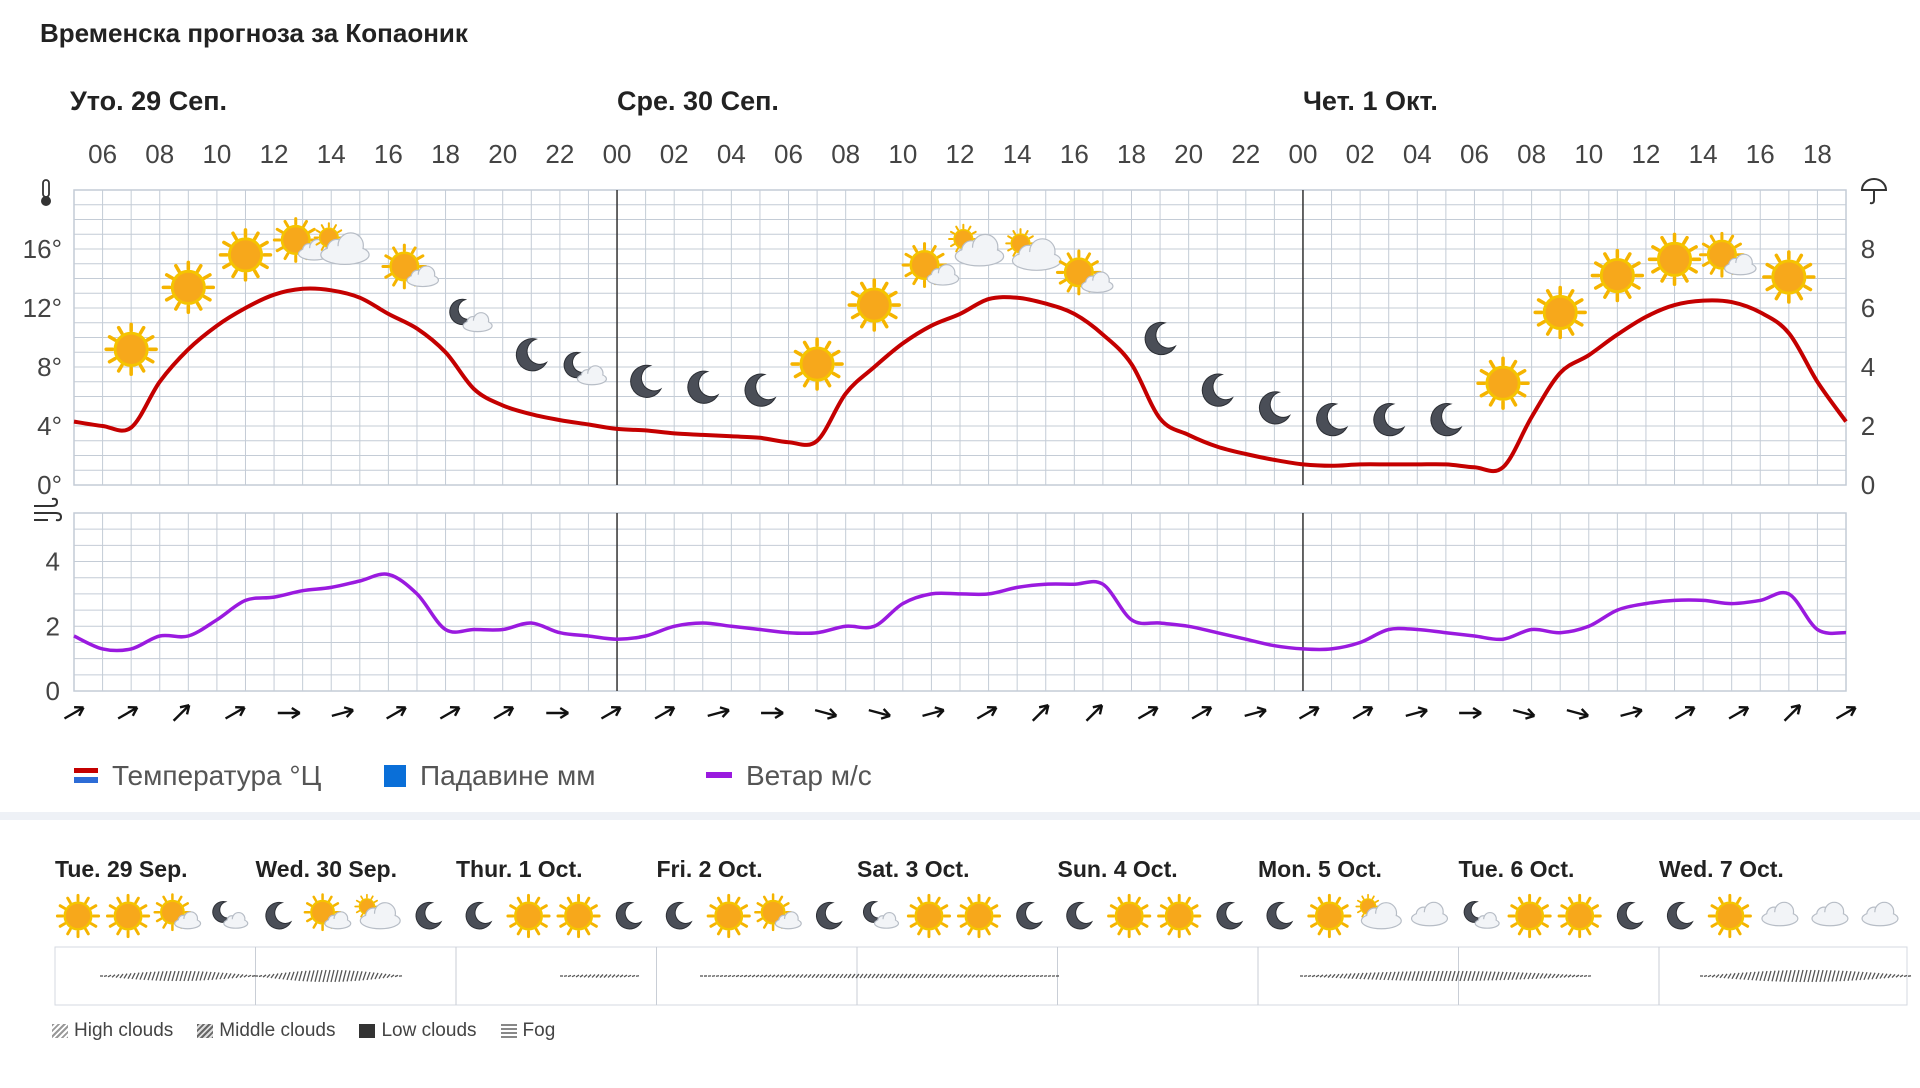 The height and width of the screenshot is (1088, 1920). What do you see at coordinates (47, 509) in the screenshot?
I see `wind-icon` at bounding box center [47, 509].